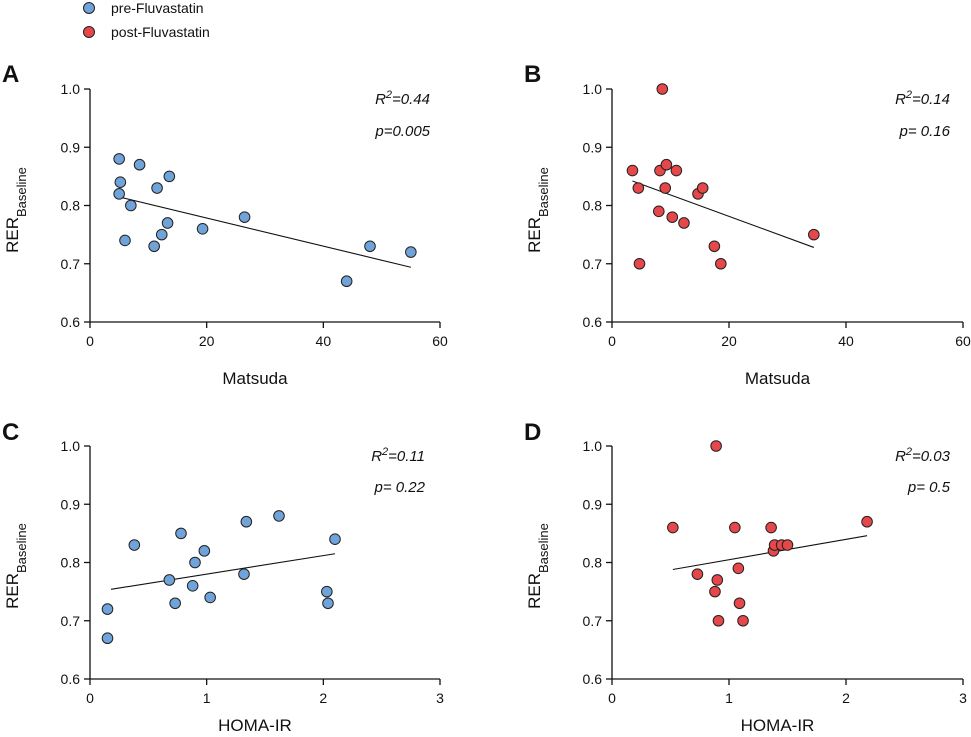 The height and width of the screenshot is (737, 971). What do you see at coordinates (922, 98) in the screenshot?
I see `r-squared-label: R2=0.14` at bounding box center [922, 98].